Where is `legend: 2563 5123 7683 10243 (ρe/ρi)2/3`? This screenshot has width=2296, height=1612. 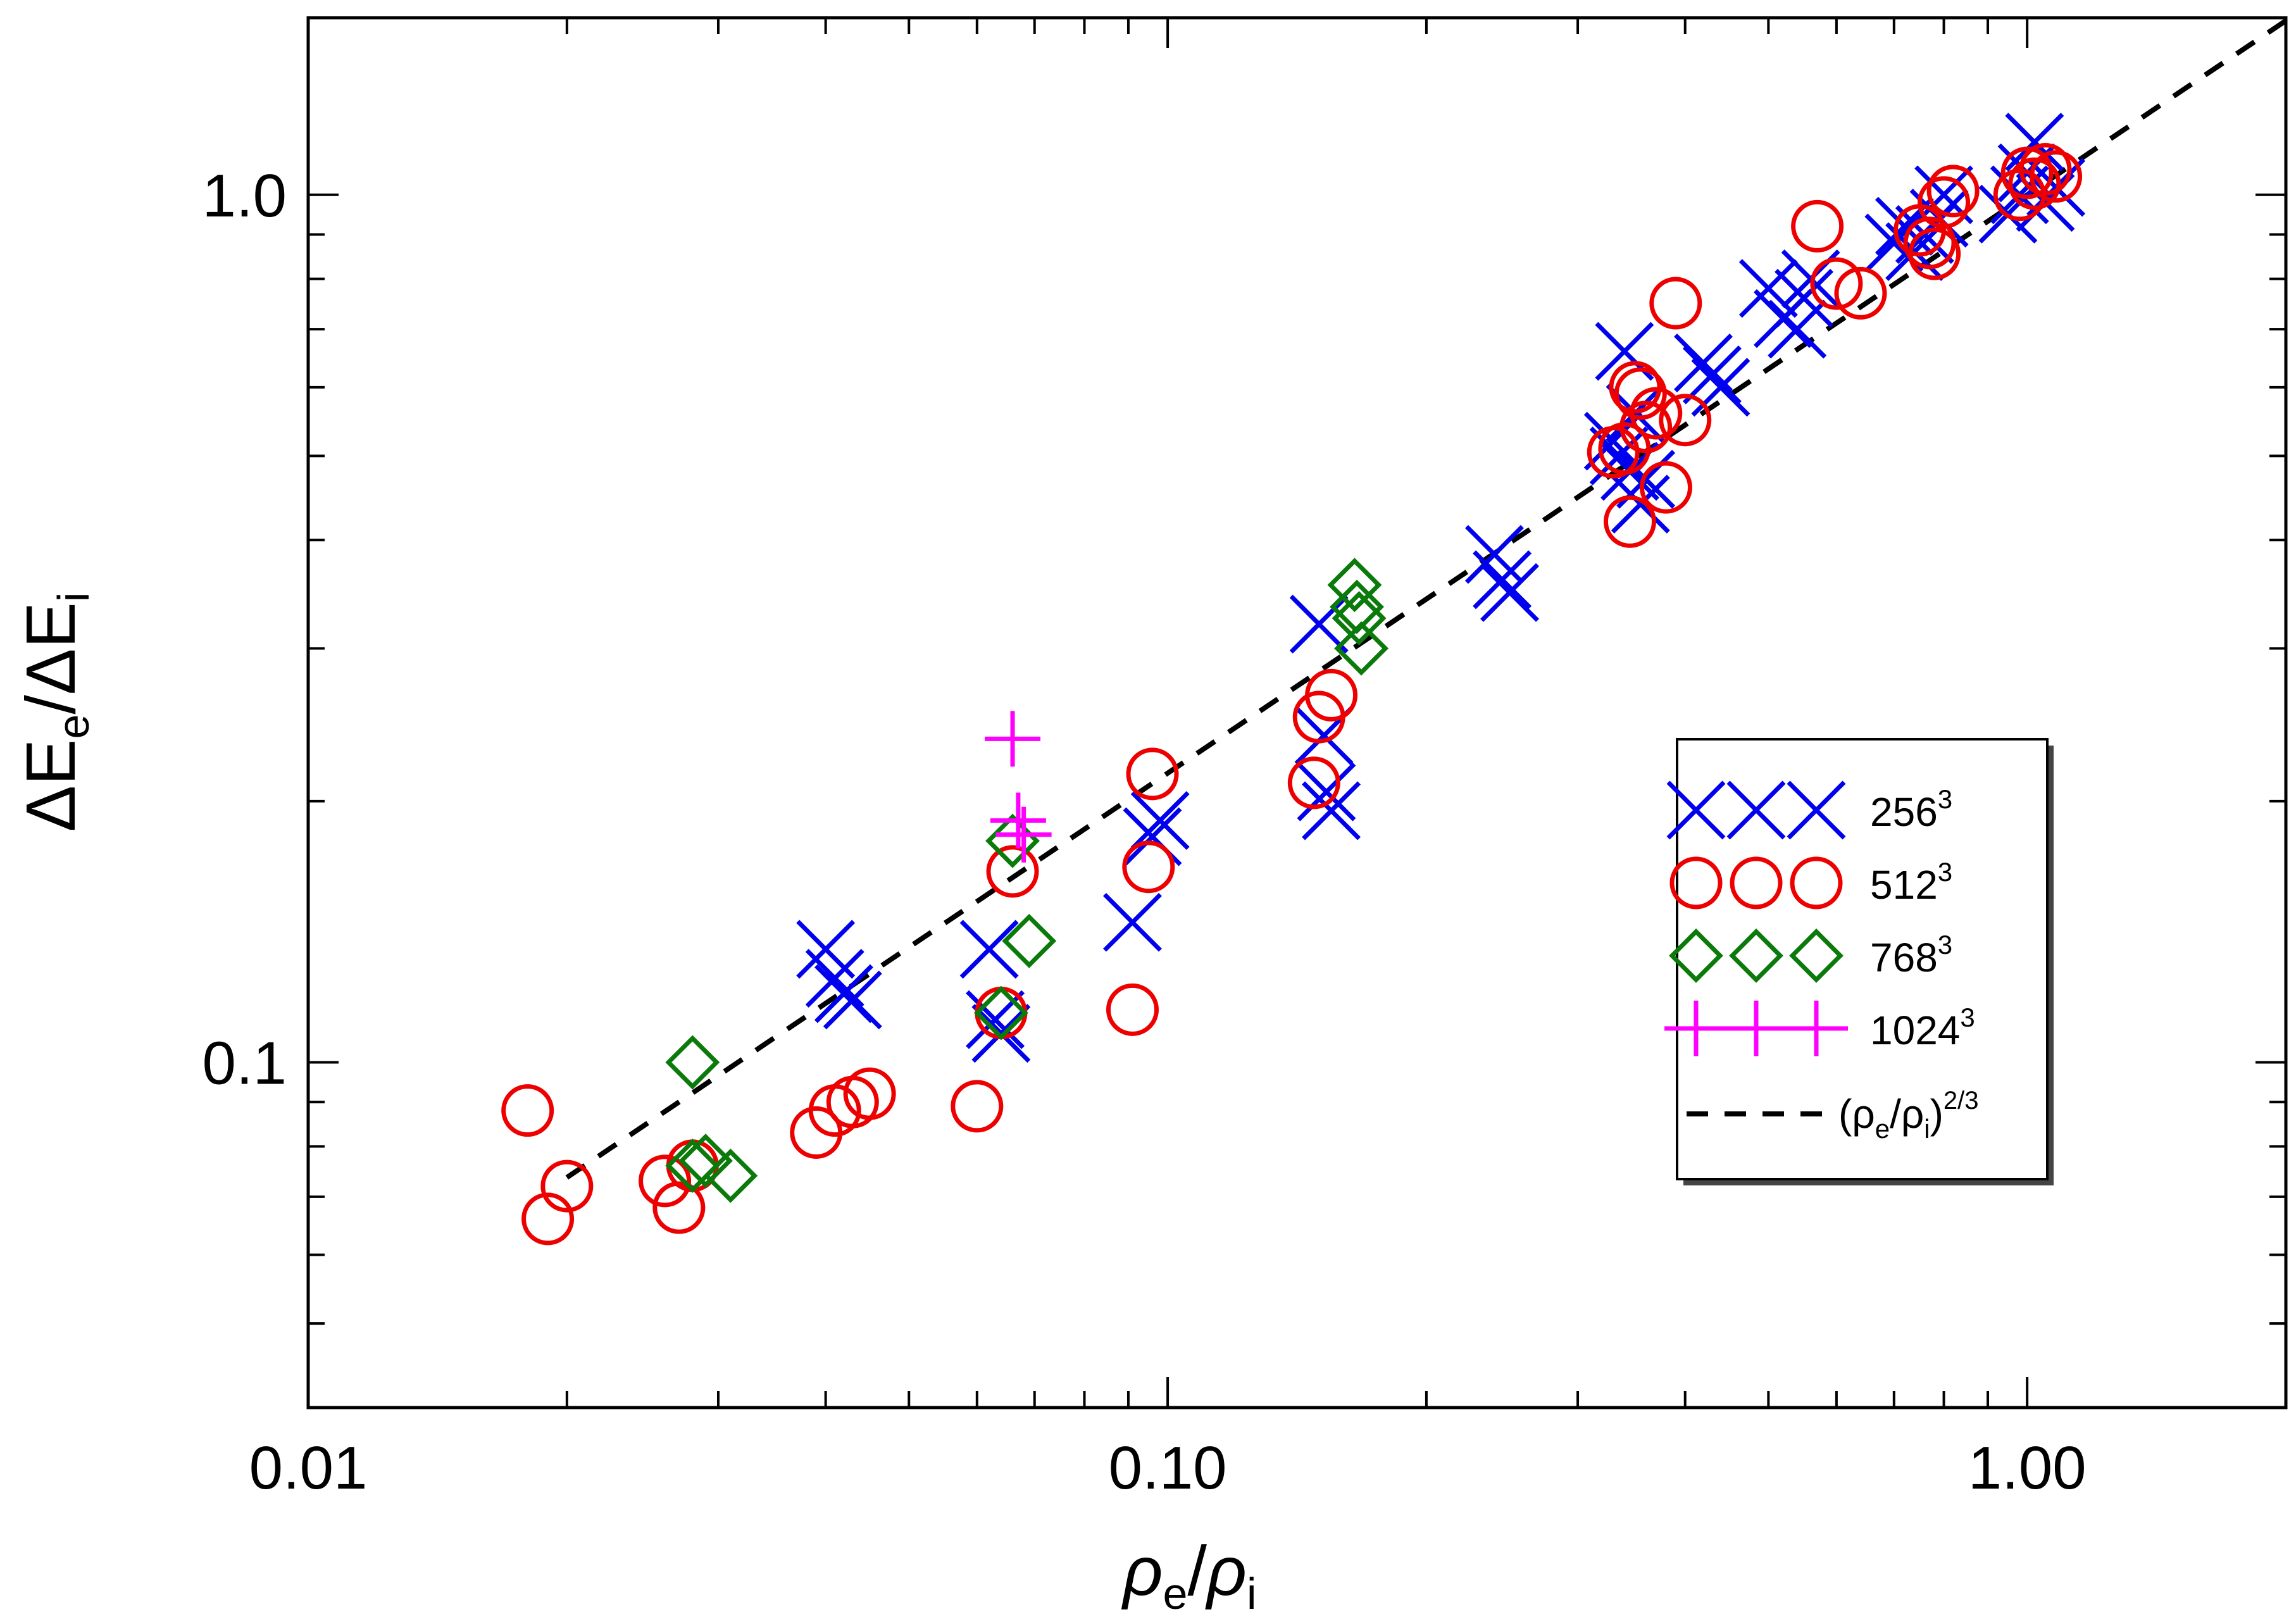
legend: 2563 5123 7683 10243 (ρe/ρi)2/3 is located at coordinates (1859, 961).